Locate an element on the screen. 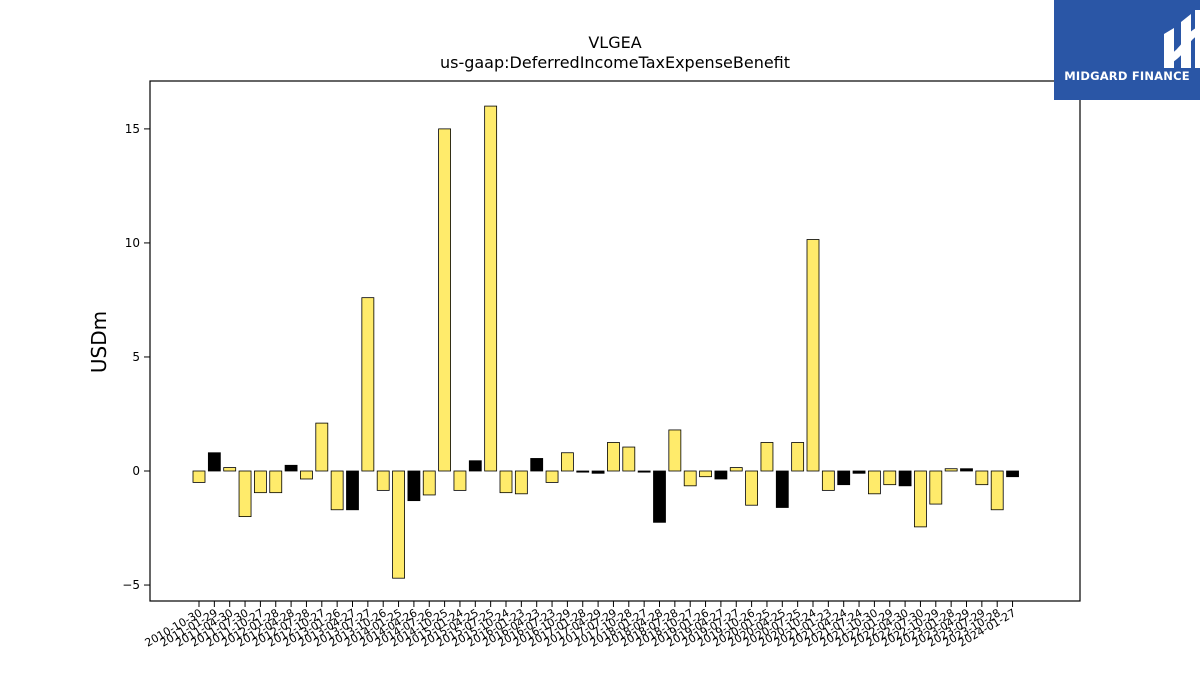 The image size is (1200, 675). y-tick-label: 15 is located at coordinates (132, 129).